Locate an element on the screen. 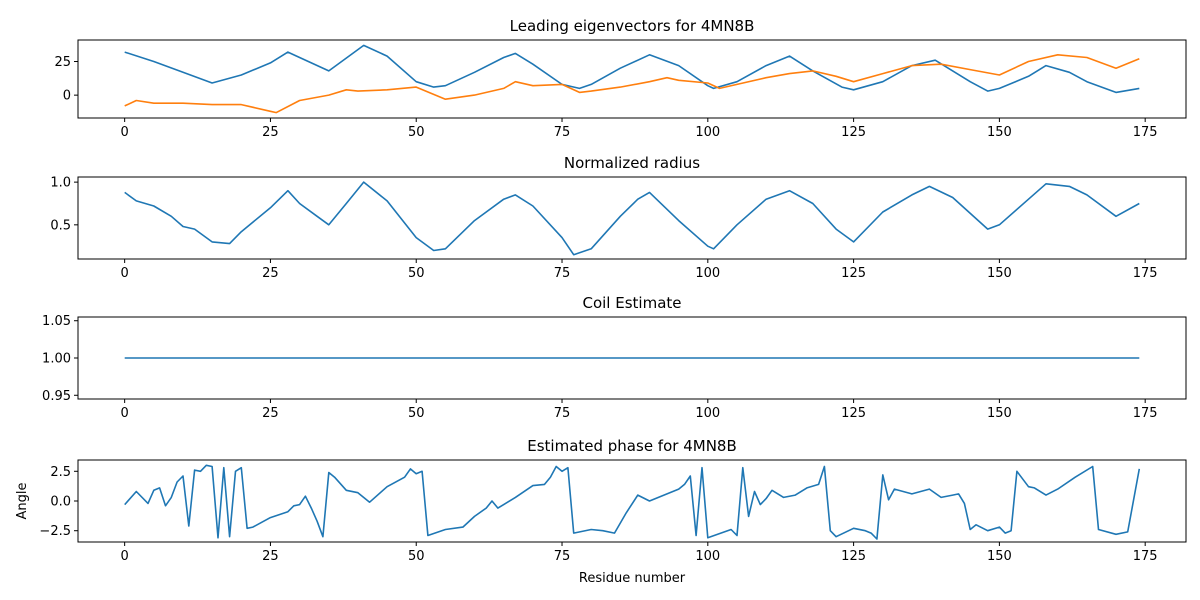 The height and width of the screenshot is (600, 1200). y-tick-label: 0.0 is located at coordinates (60, 502).